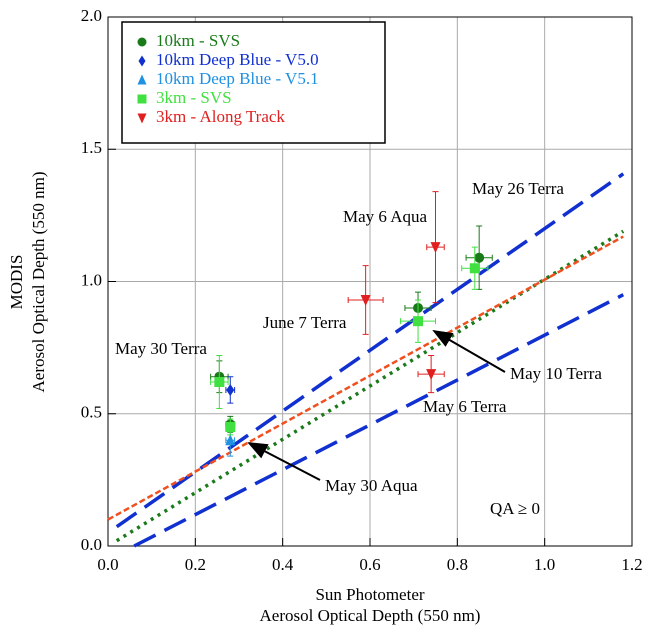 Image resolution: width=653 pixels, height=638 pixels. What do you see at coordinates (283, 564) in the screenshot?
I see `x-tick-label: 0.4` at bounding box center [283, 564].